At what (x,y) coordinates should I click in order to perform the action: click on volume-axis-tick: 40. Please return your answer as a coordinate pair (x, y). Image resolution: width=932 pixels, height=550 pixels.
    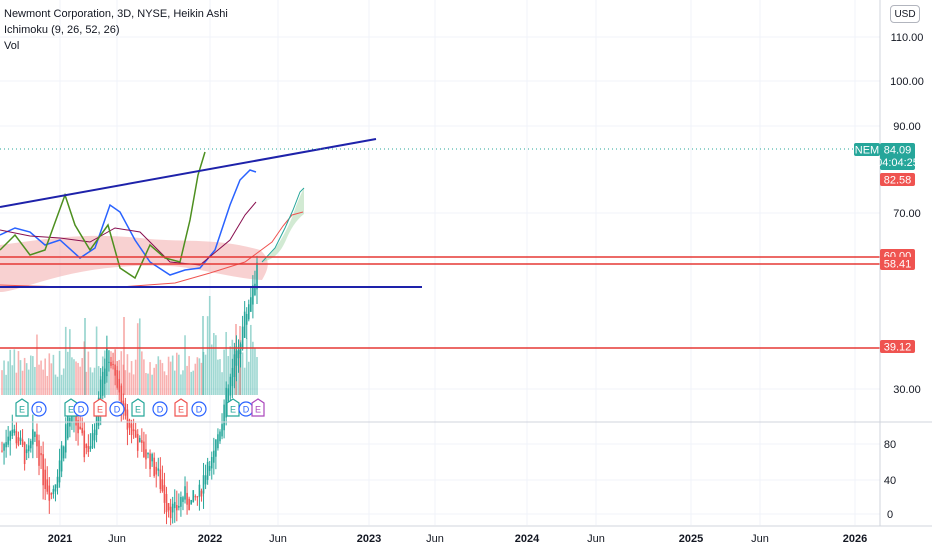
    Looking at the image, I should click on (890, 481).